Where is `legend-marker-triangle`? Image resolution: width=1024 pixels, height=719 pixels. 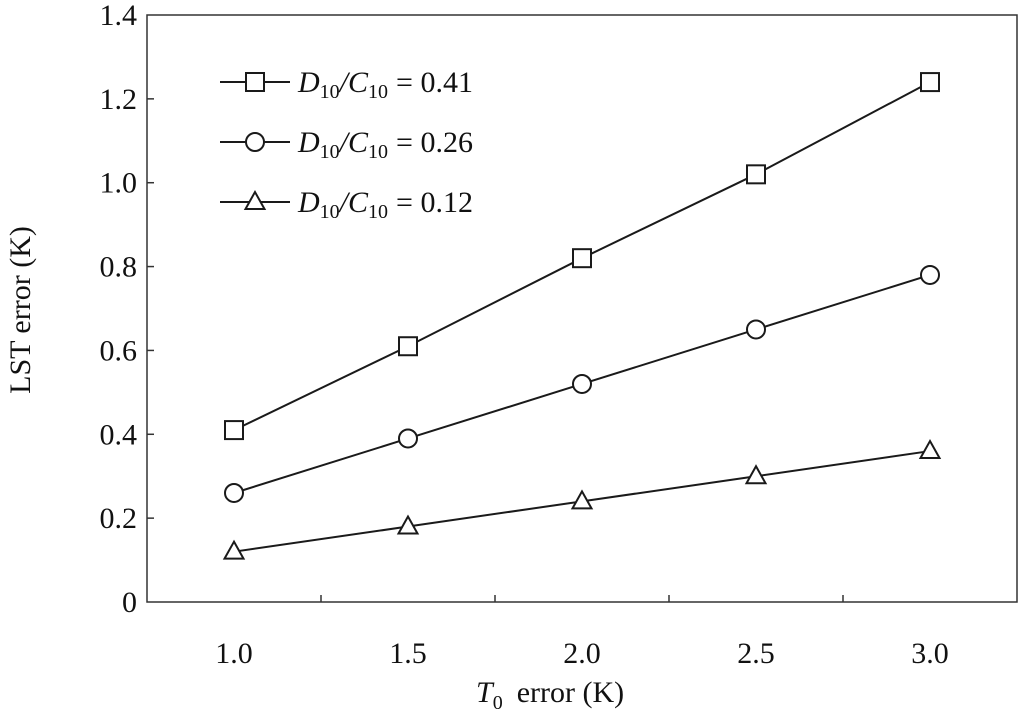 legend-marker-triangle is located at coordinates (255, 199).